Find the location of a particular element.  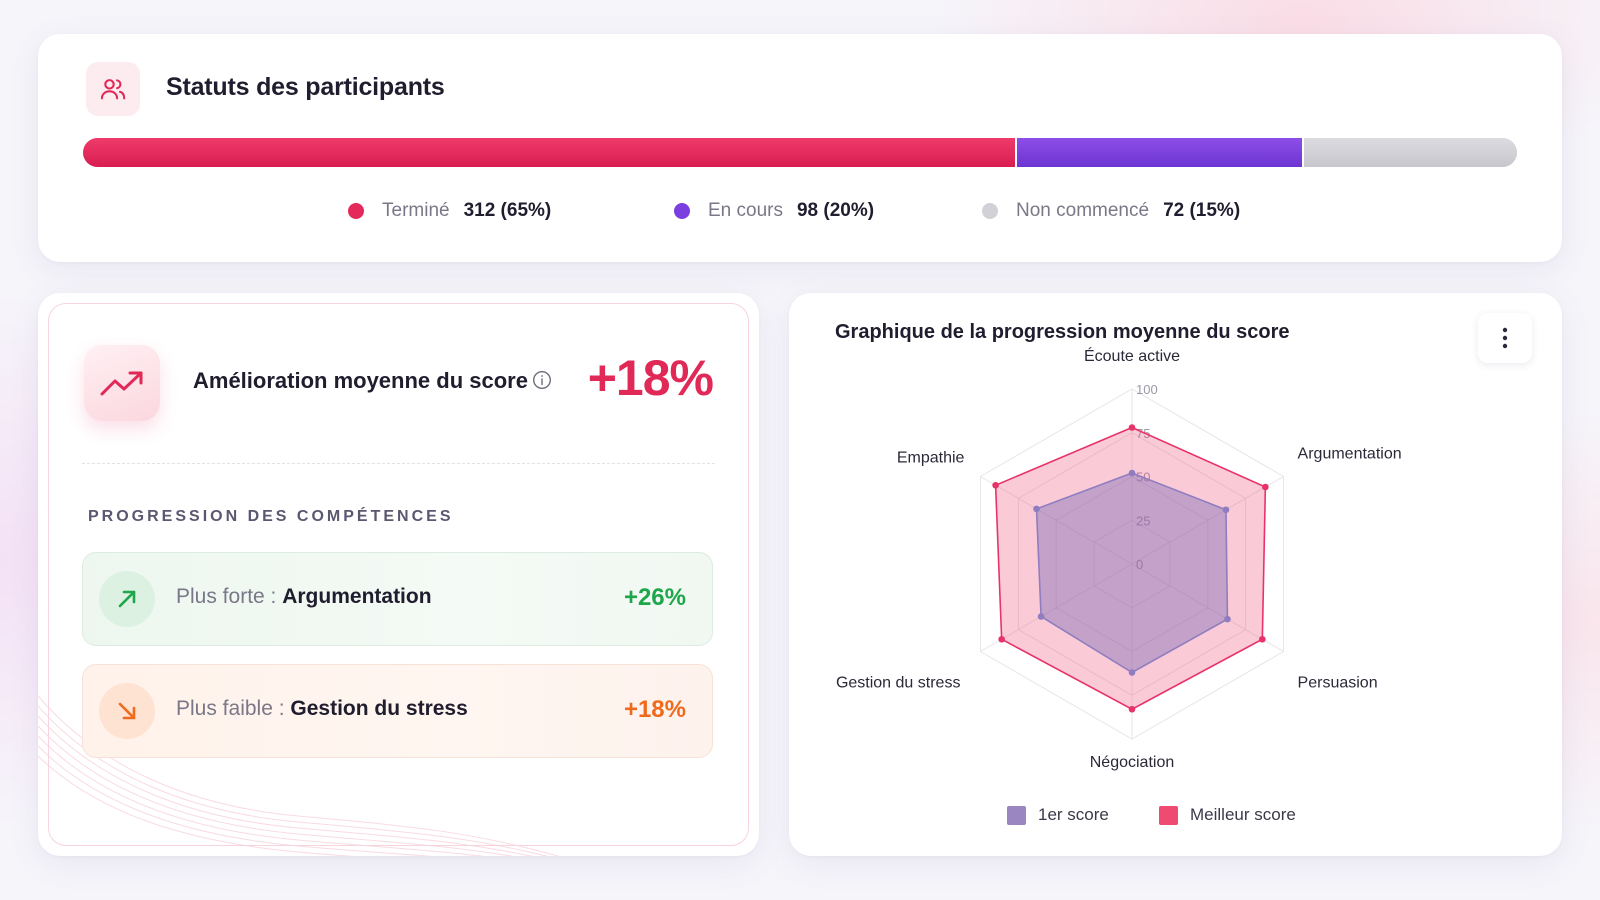

status-progress-bar is located at coordinates (800, 152).